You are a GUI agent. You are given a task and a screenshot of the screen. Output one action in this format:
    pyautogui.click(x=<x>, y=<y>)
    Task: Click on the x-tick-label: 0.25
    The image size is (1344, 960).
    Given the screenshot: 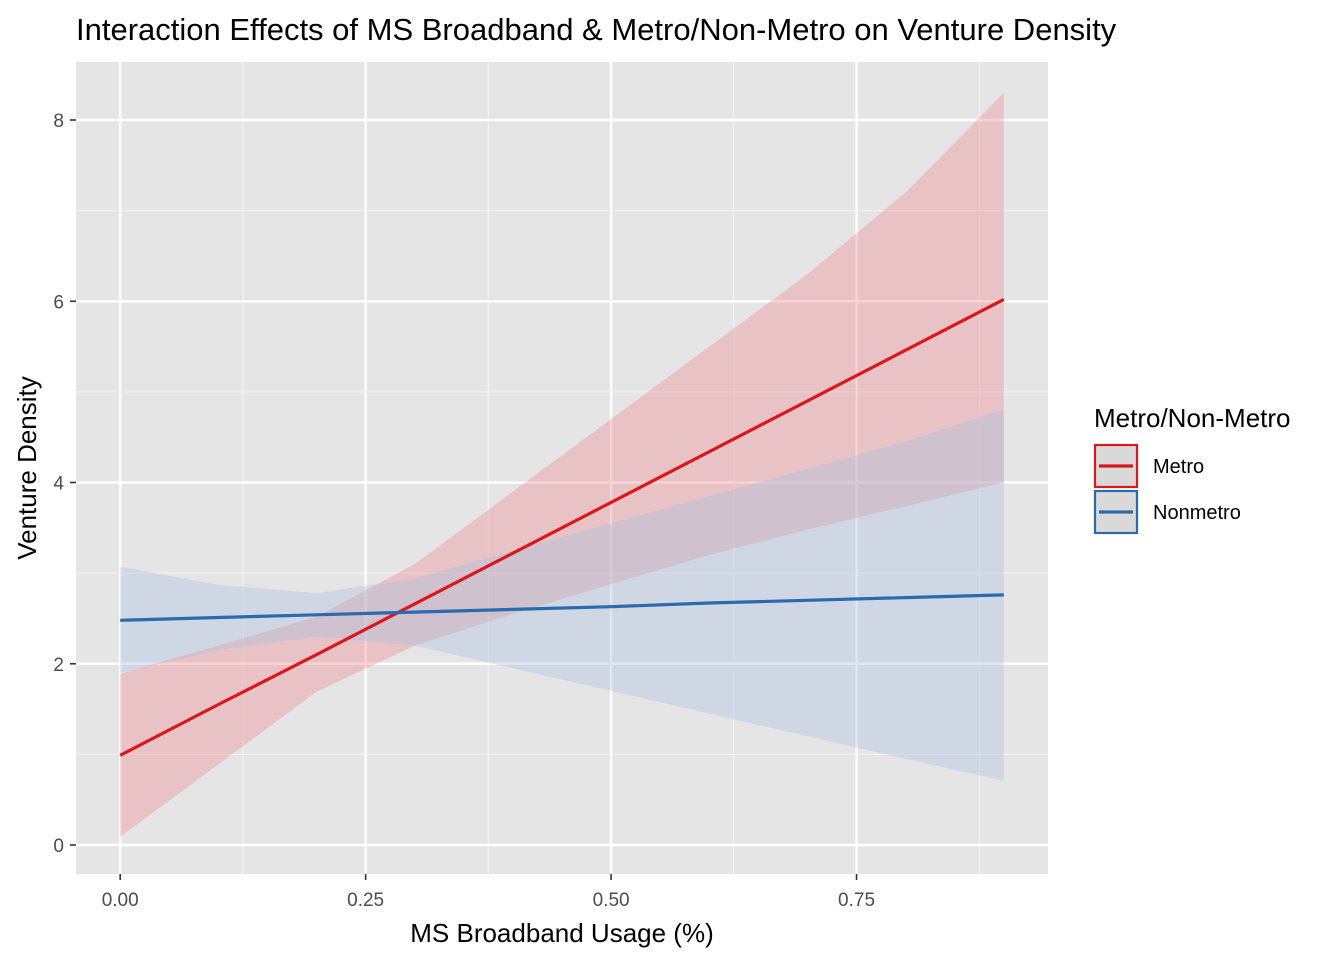 What is the action you would take?
    pyautogui.click(x=365, y=900)
    